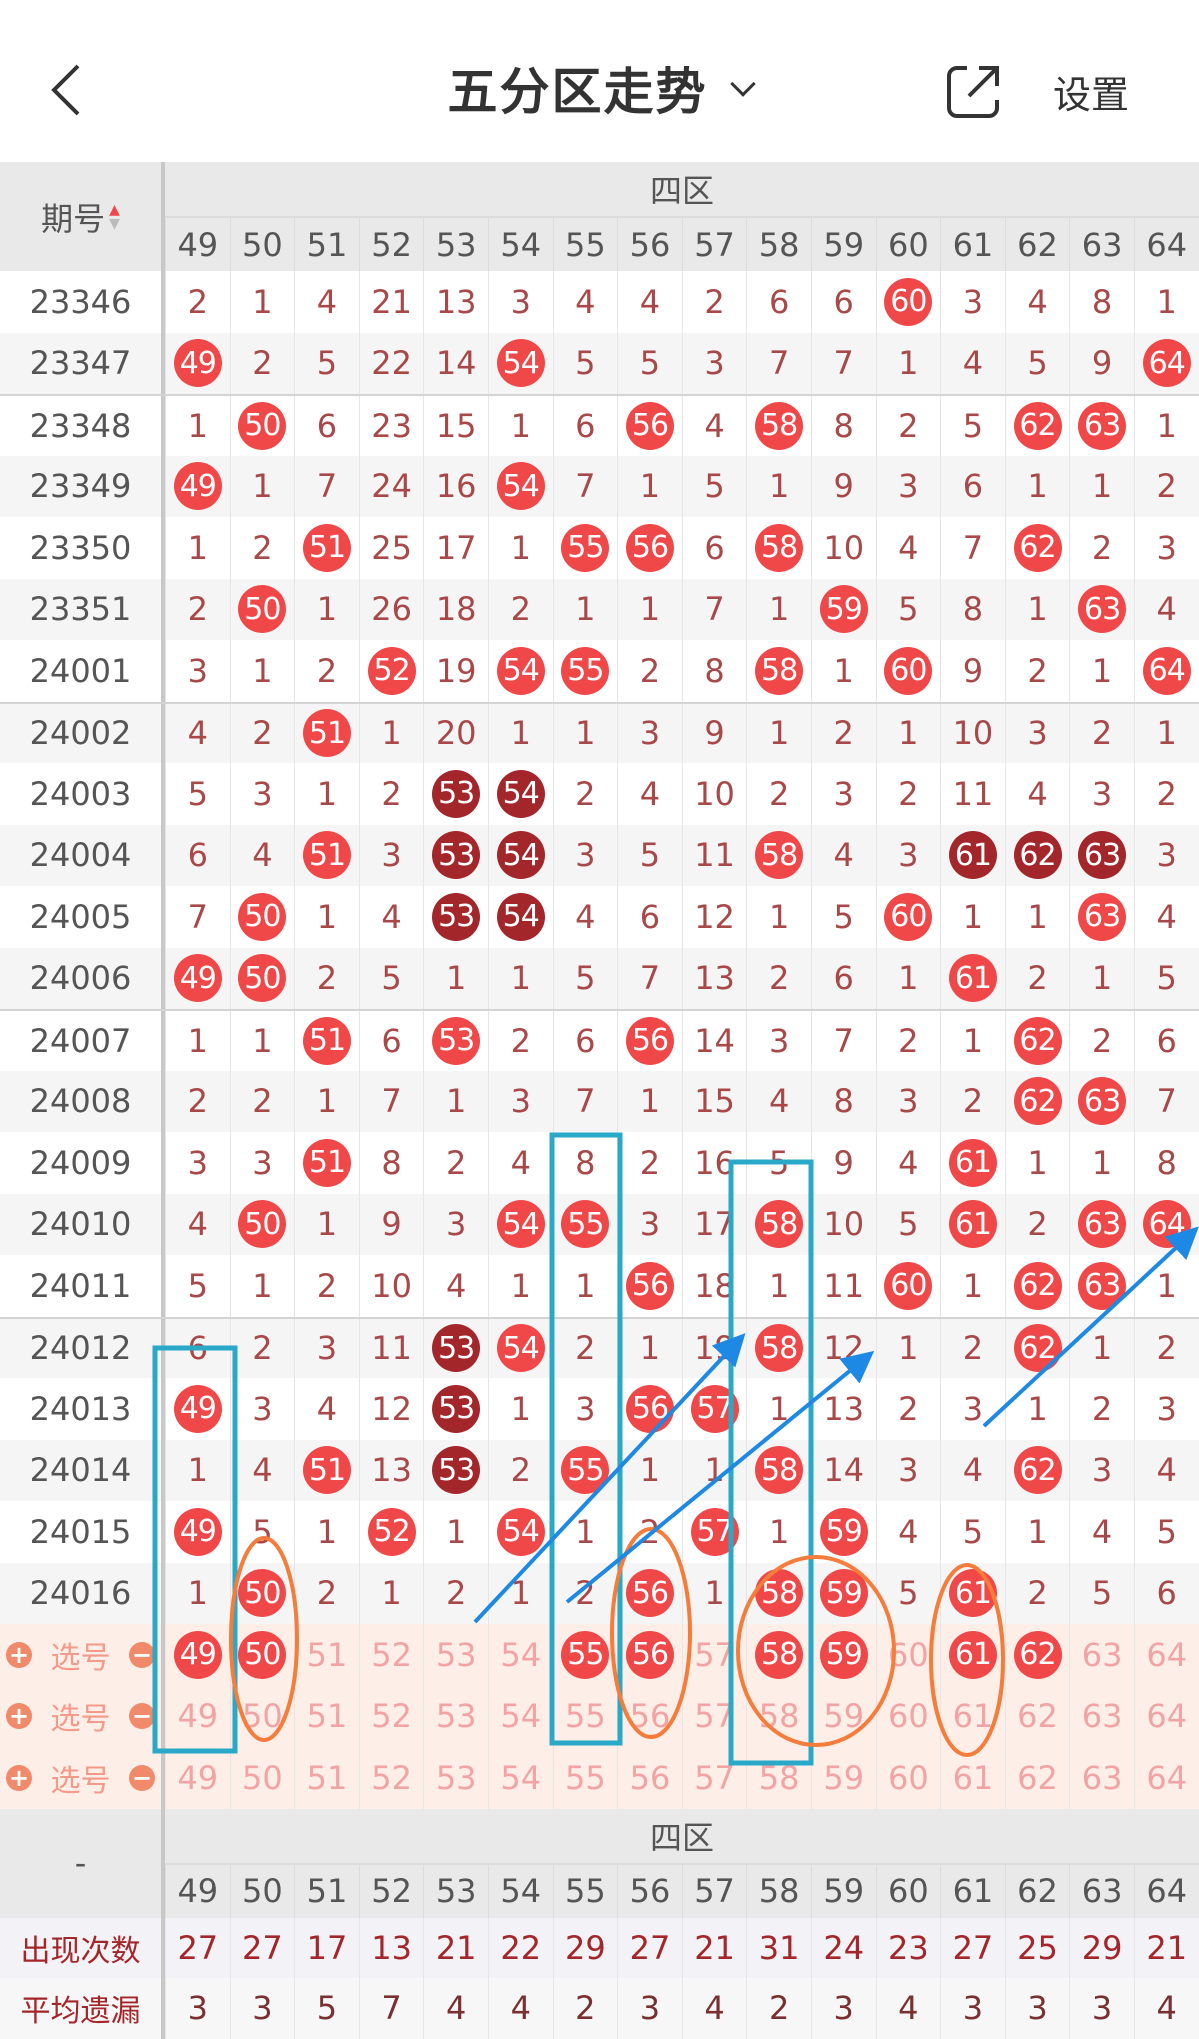  What do you see at coordinates (585, 363) in the screenshot?
I see `cell-55: 5` at bounding box center [585, 363].